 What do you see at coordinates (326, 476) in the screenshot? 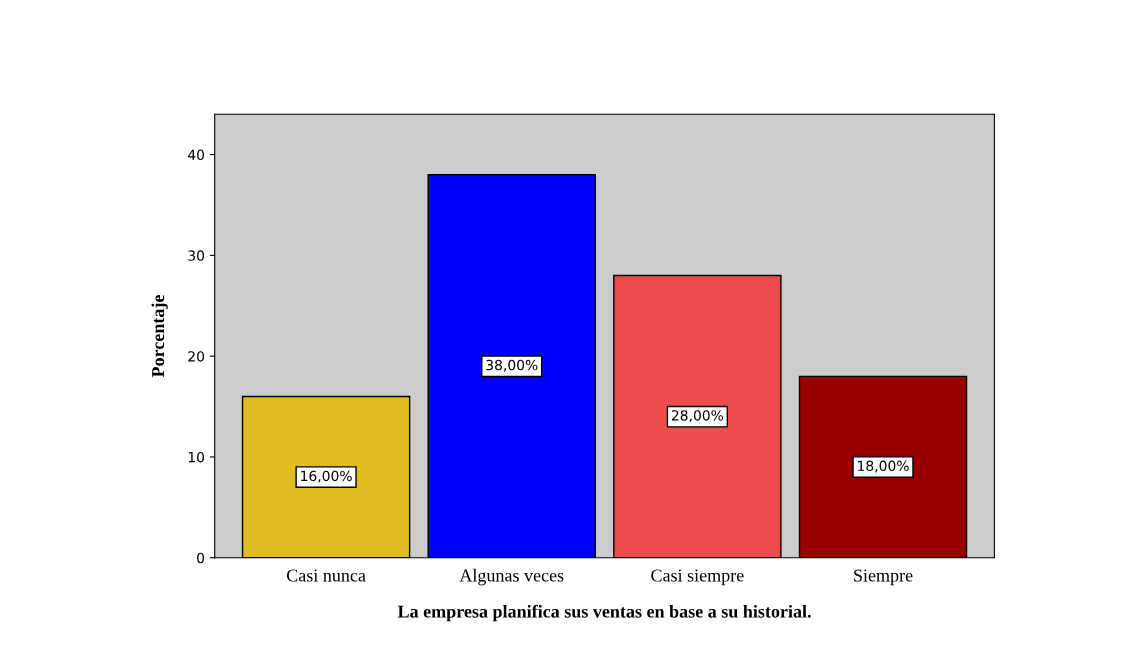
I see `data-label: 16,00%` at bounding box center [326, 476].